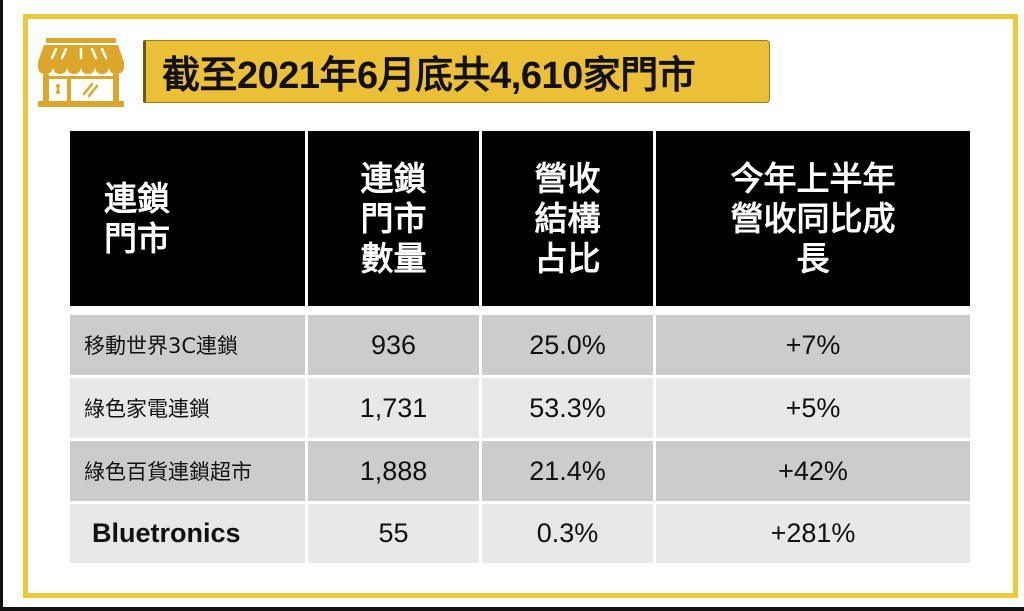 The height and width of the screenshot is (611, 1024). I want to click on storefront-icon, so click(81, 73).